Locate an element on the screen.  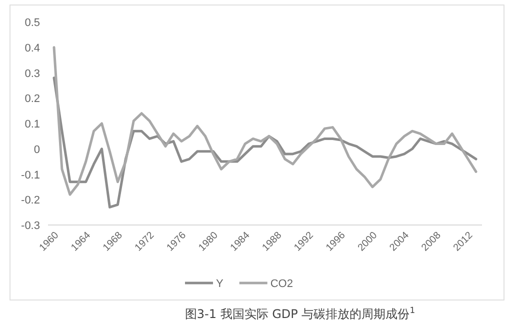
legend-label: Y is located at coordinates (220, 284).